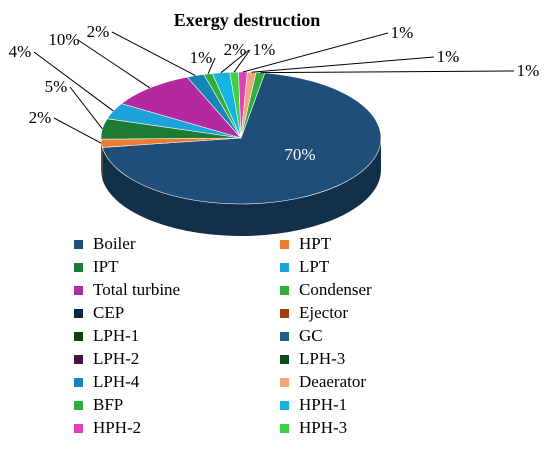  What do you see at coordinates (114, 243) in the screenshot?
I see `legend-label: Boiler` at bounding box center [114, 243].